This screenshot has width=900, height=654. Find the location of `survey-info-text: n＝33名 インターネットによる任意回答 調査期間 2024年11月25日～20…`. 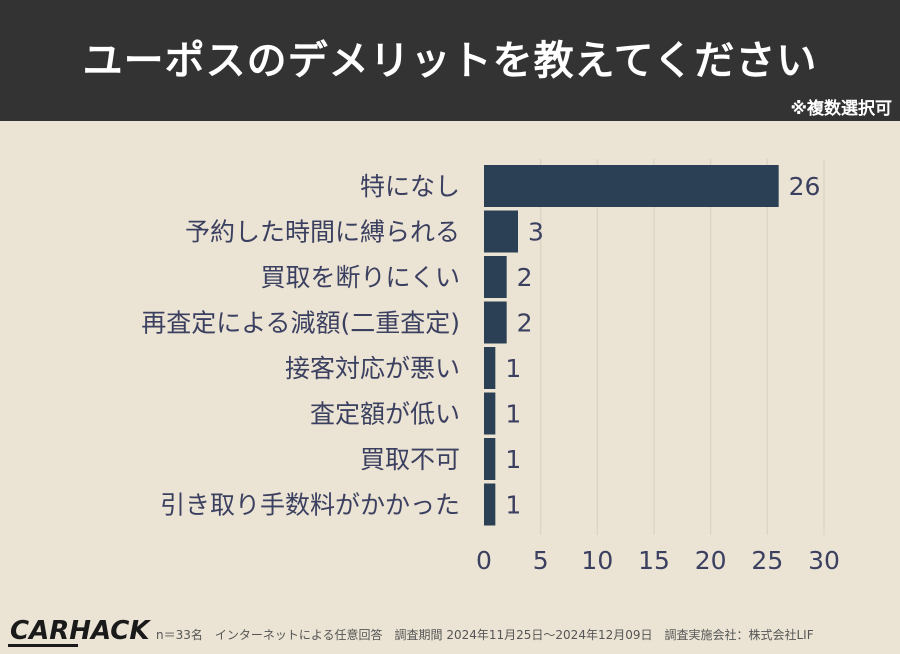

survey-info-text: n＝33名 インターネットによる任意回答 調査期間 2024年11月25日～20… is located at coordinates (485, 635).